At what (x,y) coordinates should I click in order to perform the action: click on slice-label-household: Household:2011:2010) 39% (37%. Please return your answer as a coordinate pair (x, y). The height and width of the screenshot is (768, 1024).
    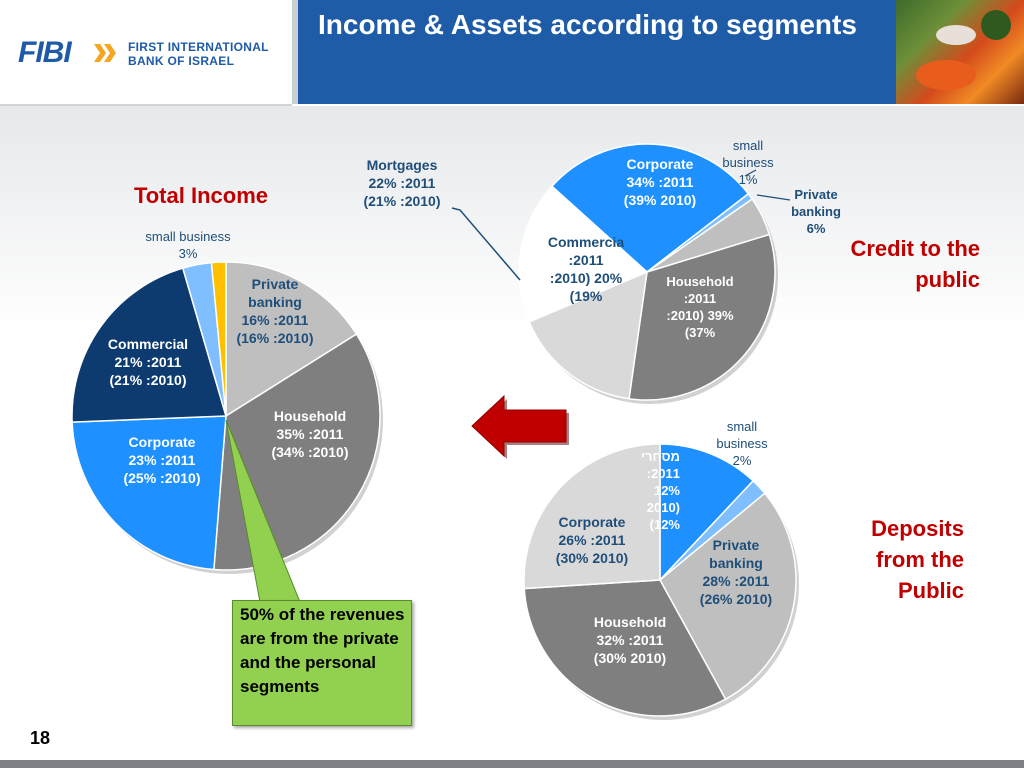
    Looking at the image, I should click on (700, 307).